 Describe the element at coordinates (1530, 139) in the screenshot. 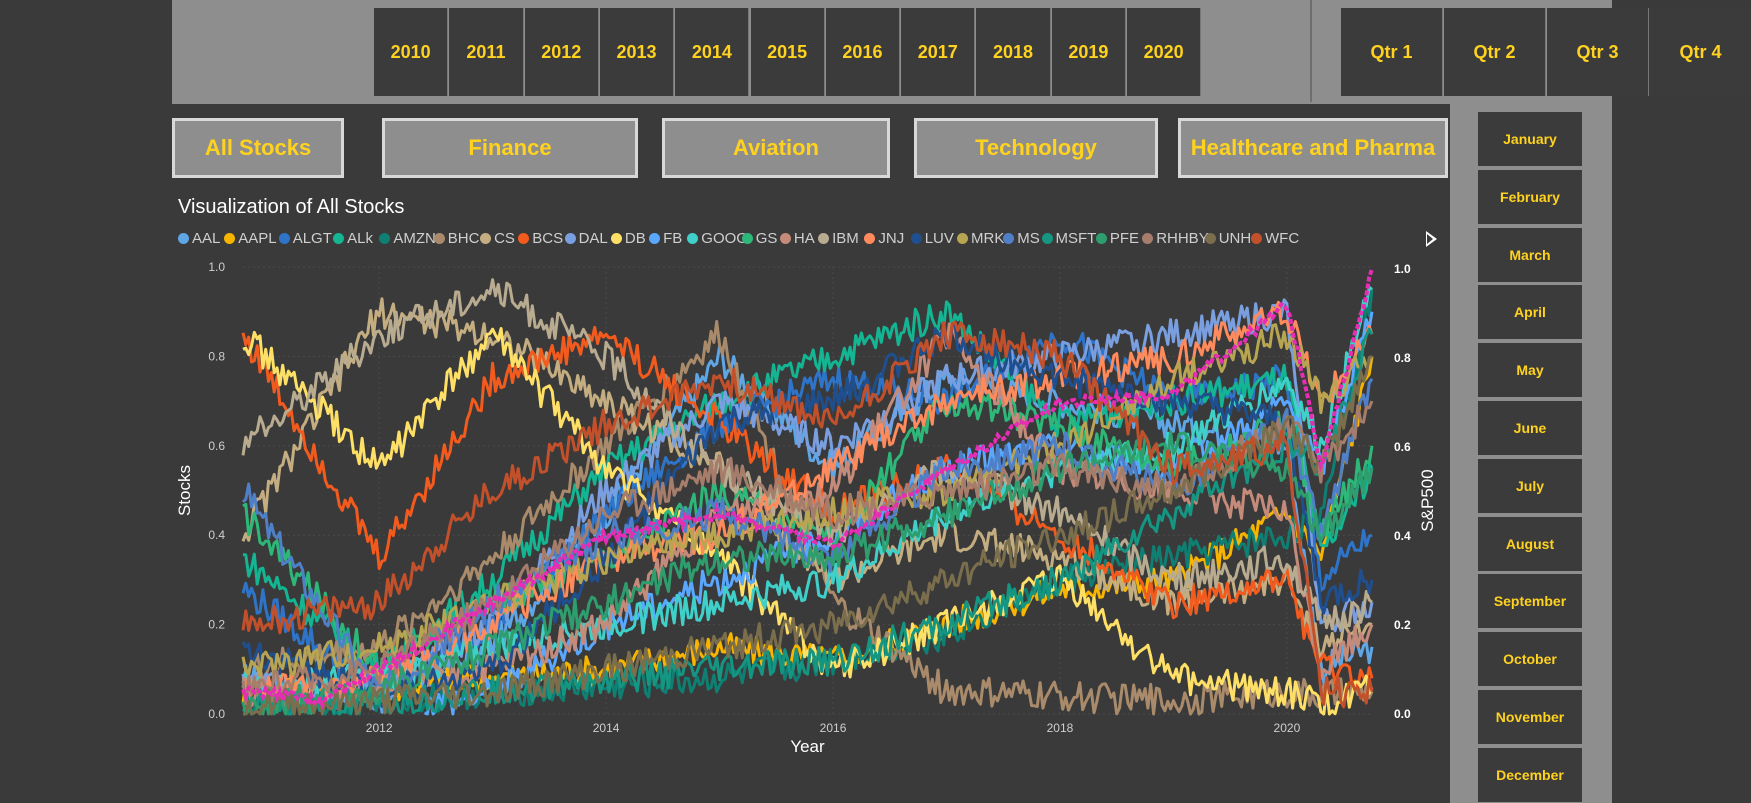

I see `month-button-january: January` at that location.